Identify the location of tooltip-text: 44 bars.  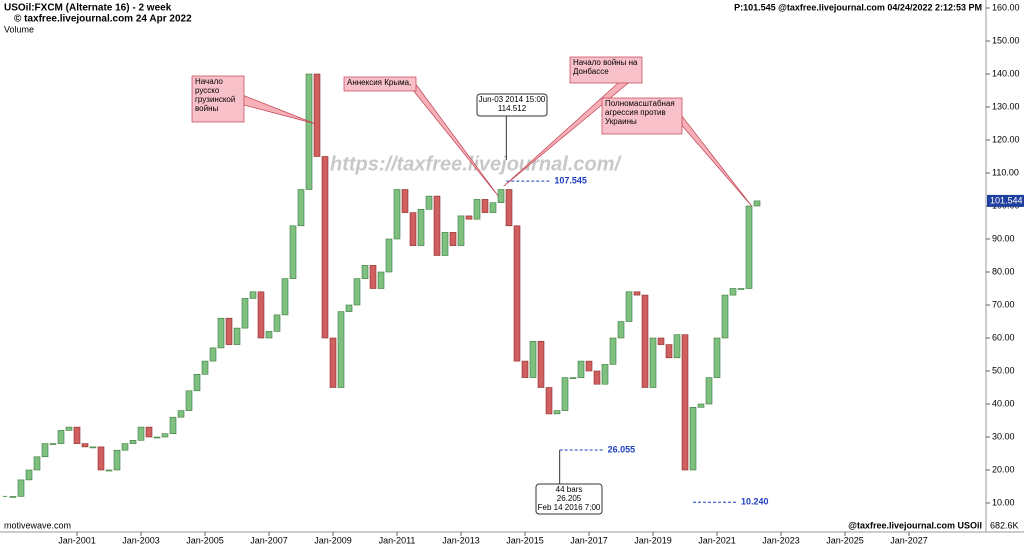
(569, 489).